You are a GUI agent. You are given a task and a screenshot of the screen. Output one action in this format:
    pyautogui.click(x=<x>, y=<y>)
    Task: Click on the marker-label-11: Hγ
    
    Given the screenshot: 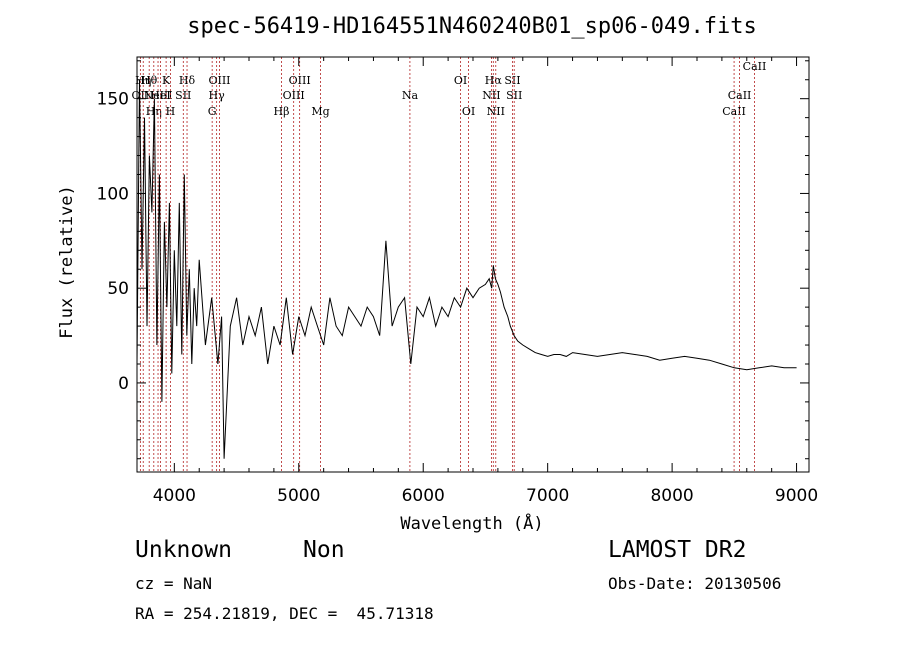 What is the action you would take?
    pyautogui.click(x=217, y=95)
    